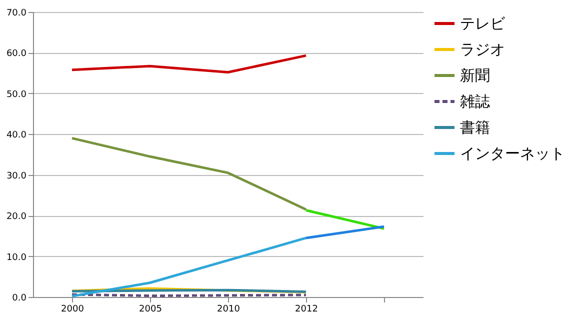  Describe the element at coordinates (19, 299) in the screenshot. I see `y-tick-label: 0.0` at that location.